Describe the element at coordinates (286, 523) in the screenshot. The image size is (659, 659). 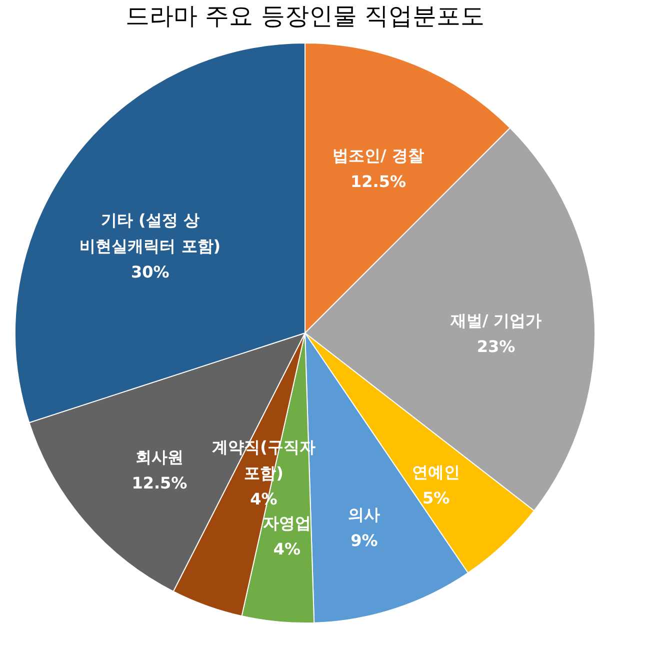
I see `slice-label: 자영업` at that location.